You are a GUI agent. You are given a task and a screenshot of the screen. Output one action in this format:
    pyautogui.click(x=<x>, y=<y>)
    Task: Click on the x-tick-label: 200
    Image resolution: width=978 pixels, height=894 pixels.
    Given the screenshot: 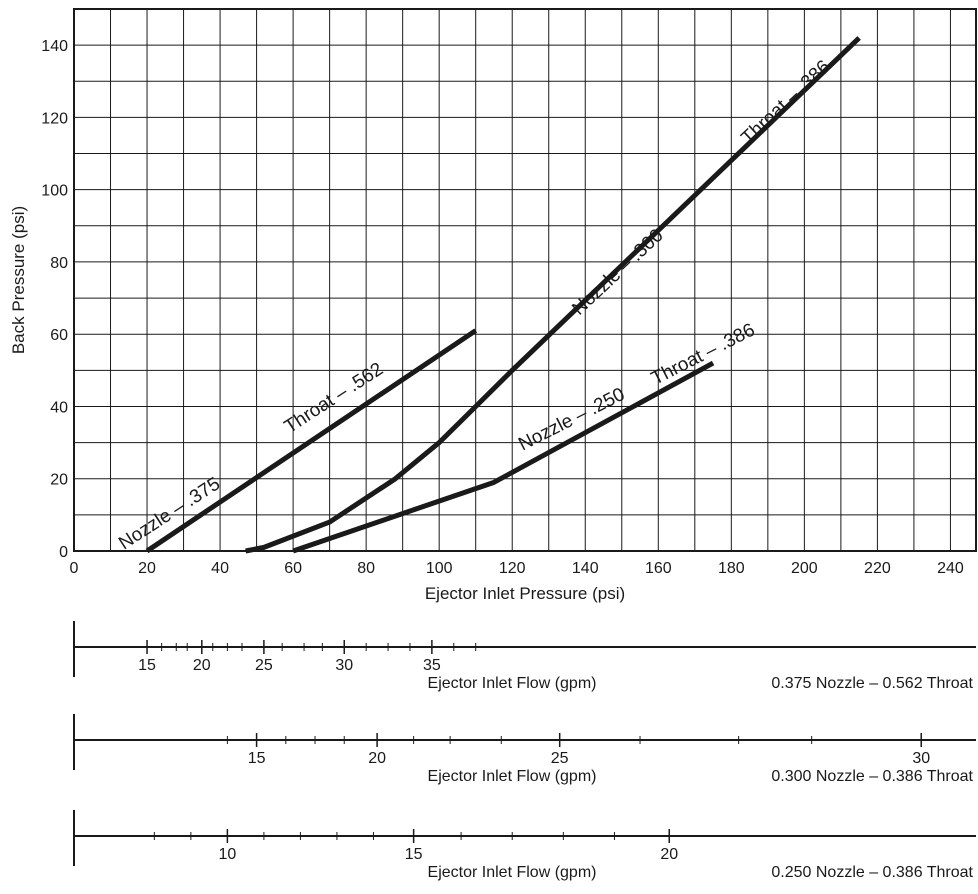 What is the action you would take?
    pyautogui.click(x=804, y=568)
    